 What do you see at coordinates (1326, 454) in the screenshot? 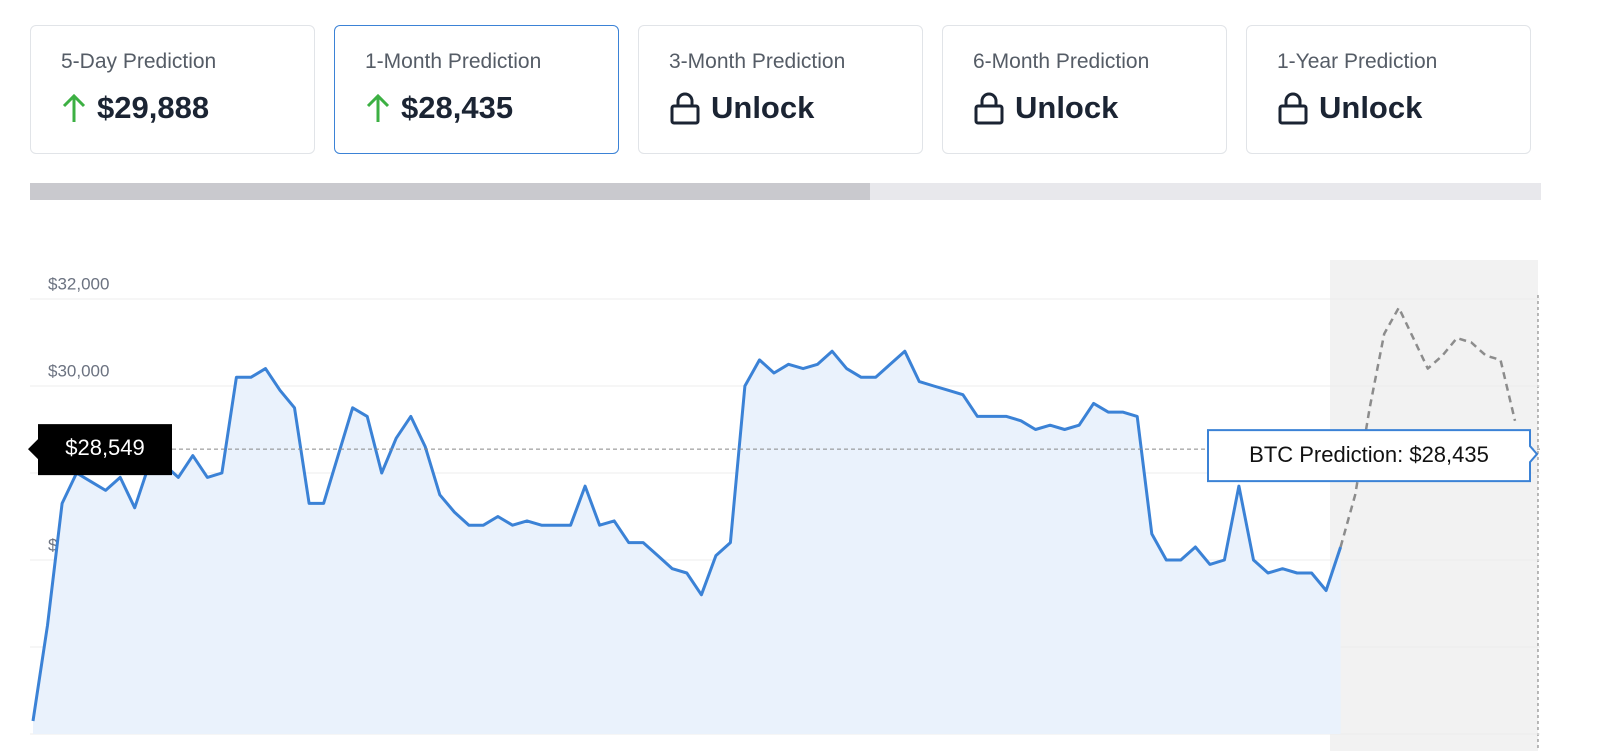
I see `prediction-label: BTC Prediction:` at bounding box center [1326, 454].